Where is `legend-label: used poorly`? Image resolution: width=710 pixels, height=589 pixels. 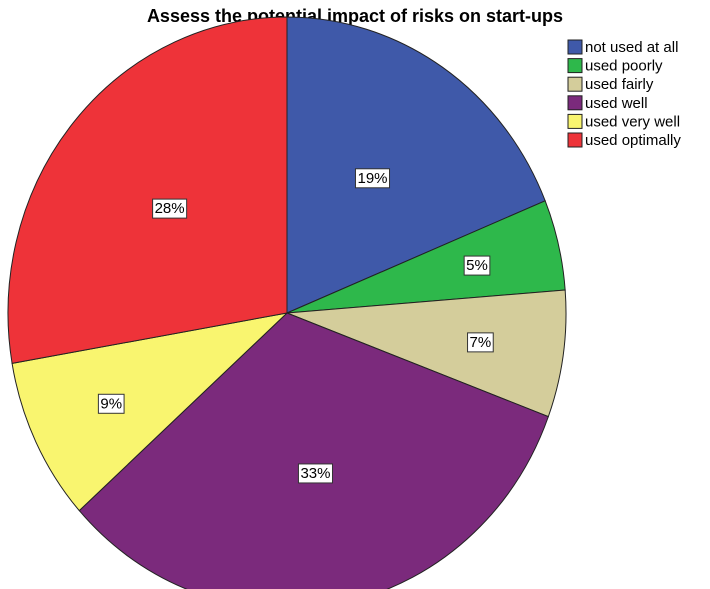
legend-label: used poorly is located at coordinates (624, 66).